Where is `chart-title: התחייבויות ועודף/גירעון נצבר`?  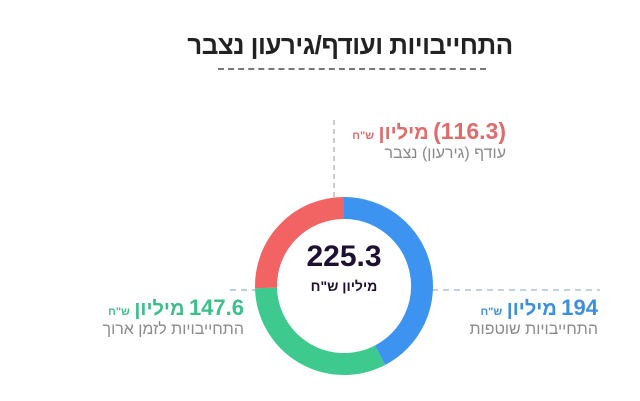
chart-title: התחייבויות ועודף/גירעון נצבר is located at coordinates (350, 45).